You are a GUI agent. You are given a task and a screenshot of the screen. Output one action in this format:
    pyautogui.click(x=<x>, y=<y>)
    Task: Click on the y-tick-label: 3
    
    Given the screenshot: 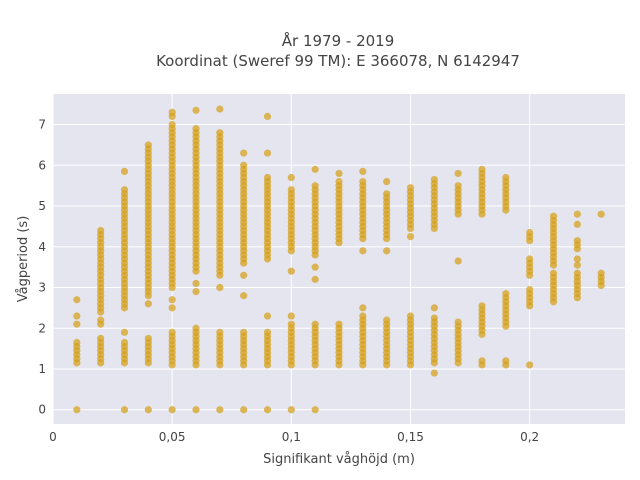 What is the action you would take?
    pyautogui.click(x=42, y=288)
    